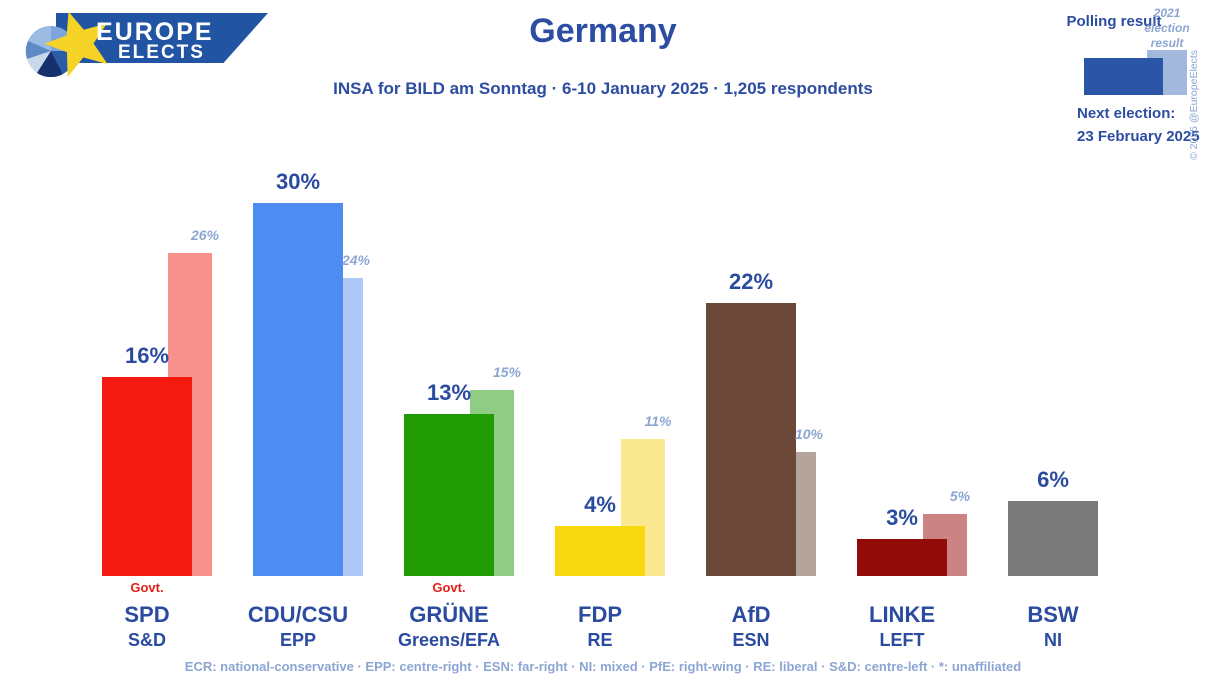  Describe the element at coordinates (147, 356) in the screenshot. I see `value-polling-SPD: 16%` at that location.